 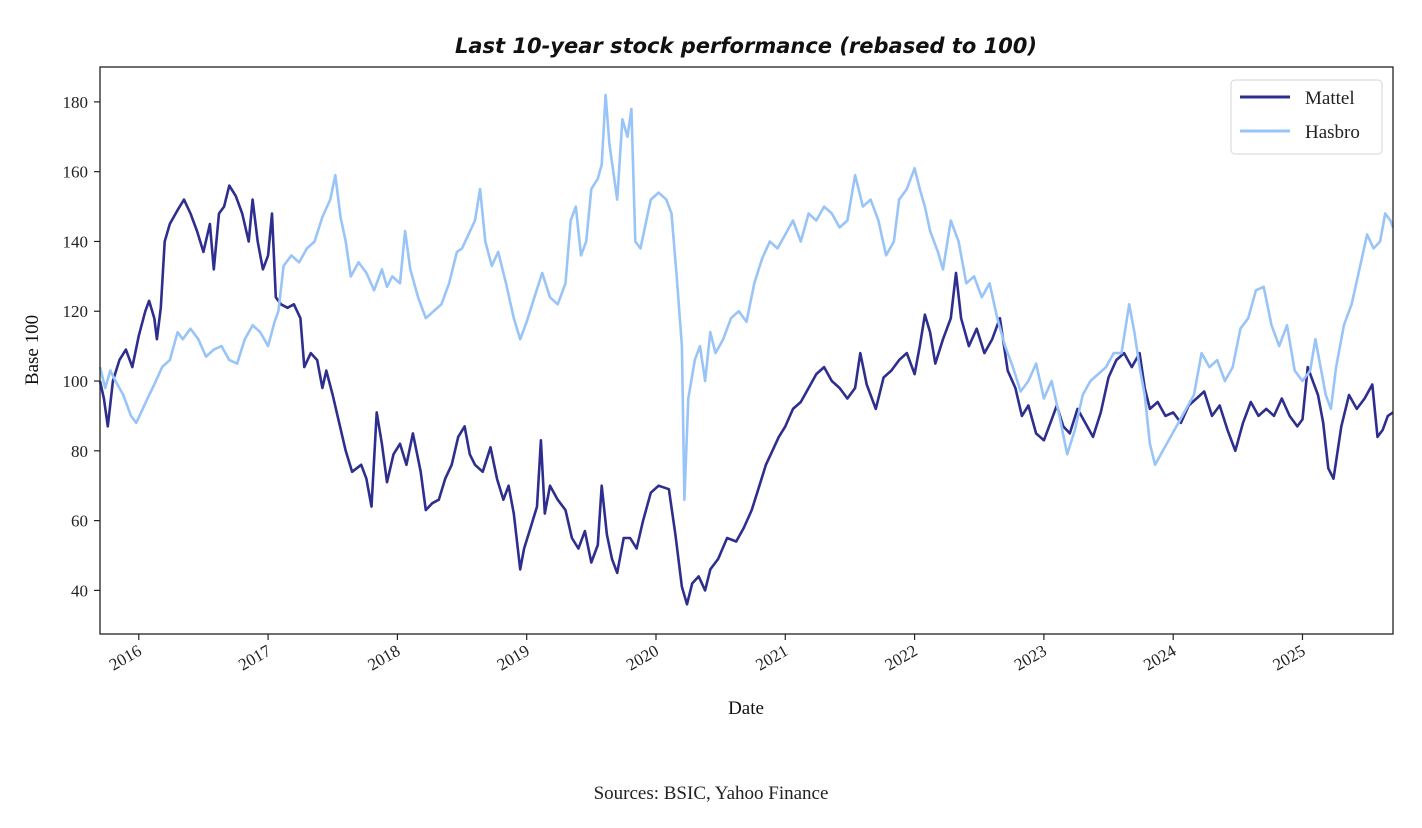 What do you see at coordinates (76, 102) in the screenshot?
I see `y-tick-label: 180` at bounding box center [76, 102].